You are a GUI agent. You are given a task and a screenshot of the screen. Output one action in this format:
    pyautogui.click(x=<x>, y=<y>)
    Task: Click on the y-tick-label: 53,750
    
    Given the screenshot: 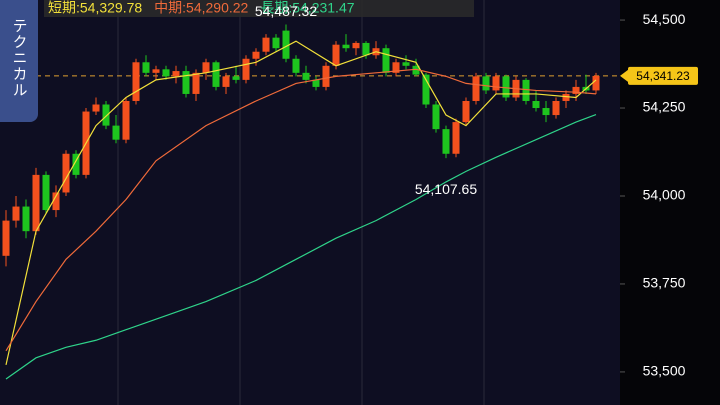 What is the action you would take?
    pyautogui.click(x=664, y=283)
    